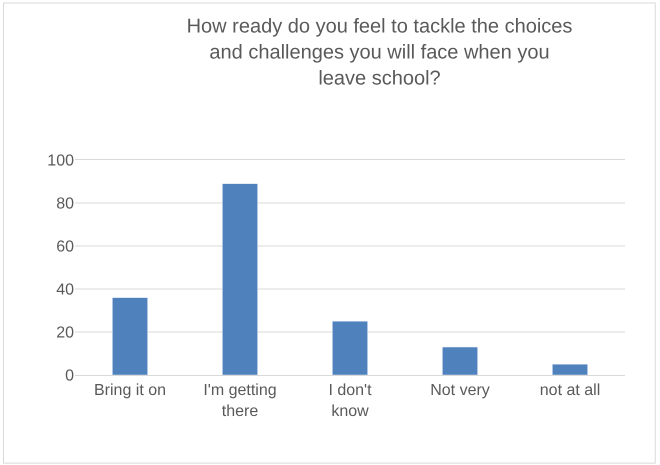 The image size is (660, 465). What do you see at coordinates (350, 401) in the screenshot?
I see `x-tick-label: I don't know` at bounding box center [350, 401].